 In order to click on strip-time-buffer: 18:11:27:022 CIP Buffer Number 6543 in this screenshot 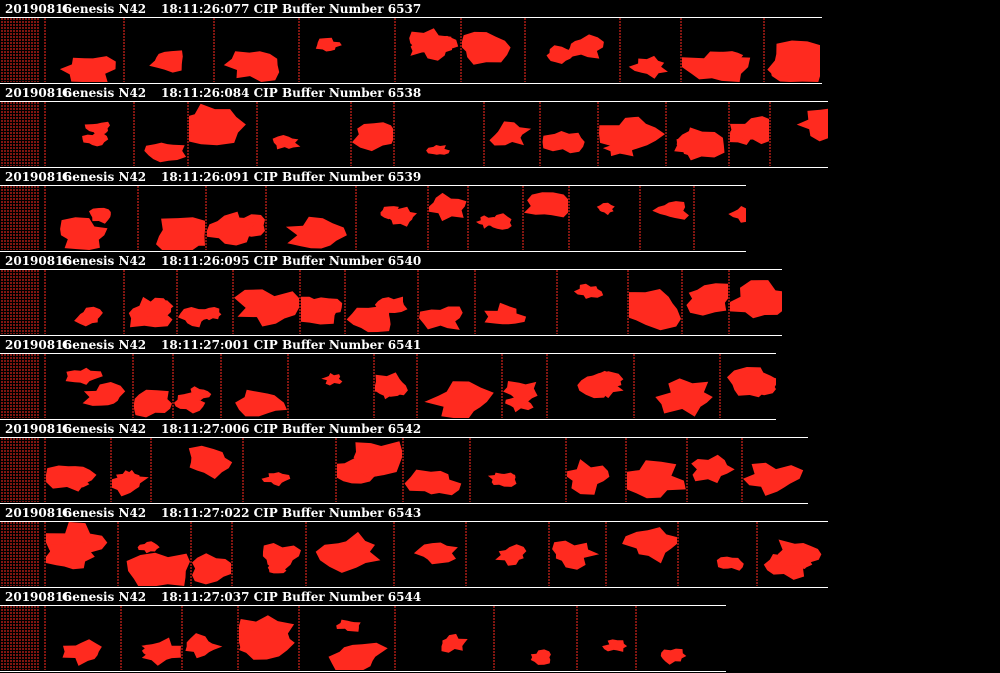, I will do `click(291, 513)`.